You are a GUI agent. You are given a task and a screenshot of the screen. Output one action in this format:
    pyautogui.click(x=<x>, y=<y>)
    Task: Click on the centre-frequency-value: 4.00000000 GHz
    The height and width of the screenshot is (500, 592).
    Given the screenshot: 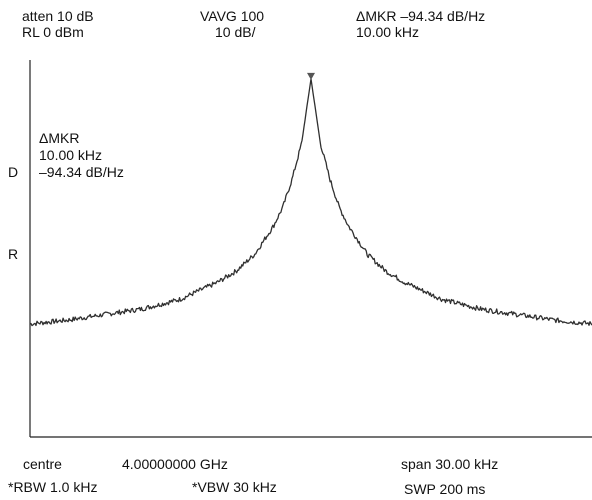 What is the action you would take?
    pyautogui.click(x=175, y=464)
    